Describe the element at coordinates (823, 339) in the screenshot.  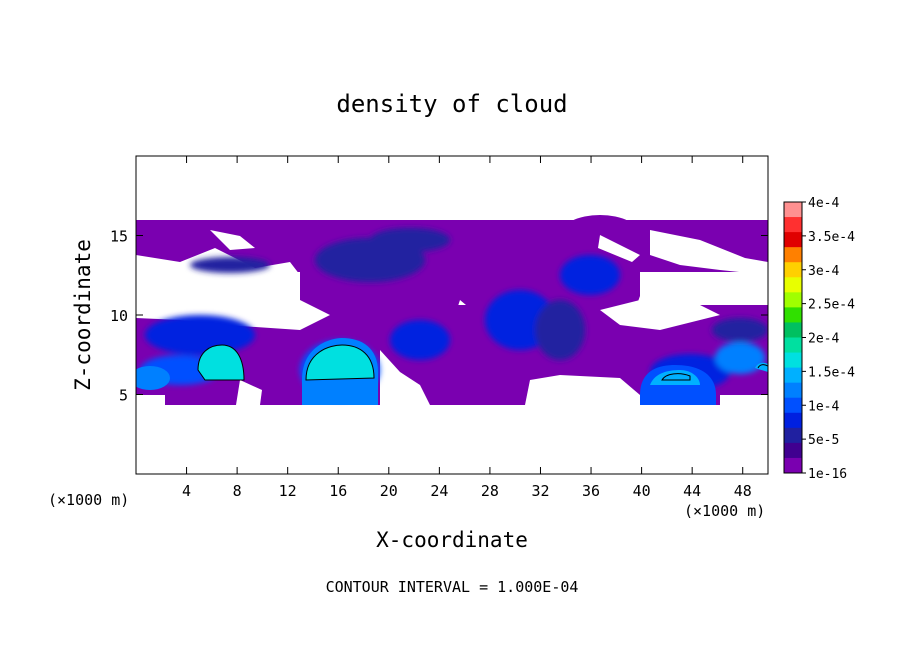
I see `colorbar-label: 2e-4` at that location.